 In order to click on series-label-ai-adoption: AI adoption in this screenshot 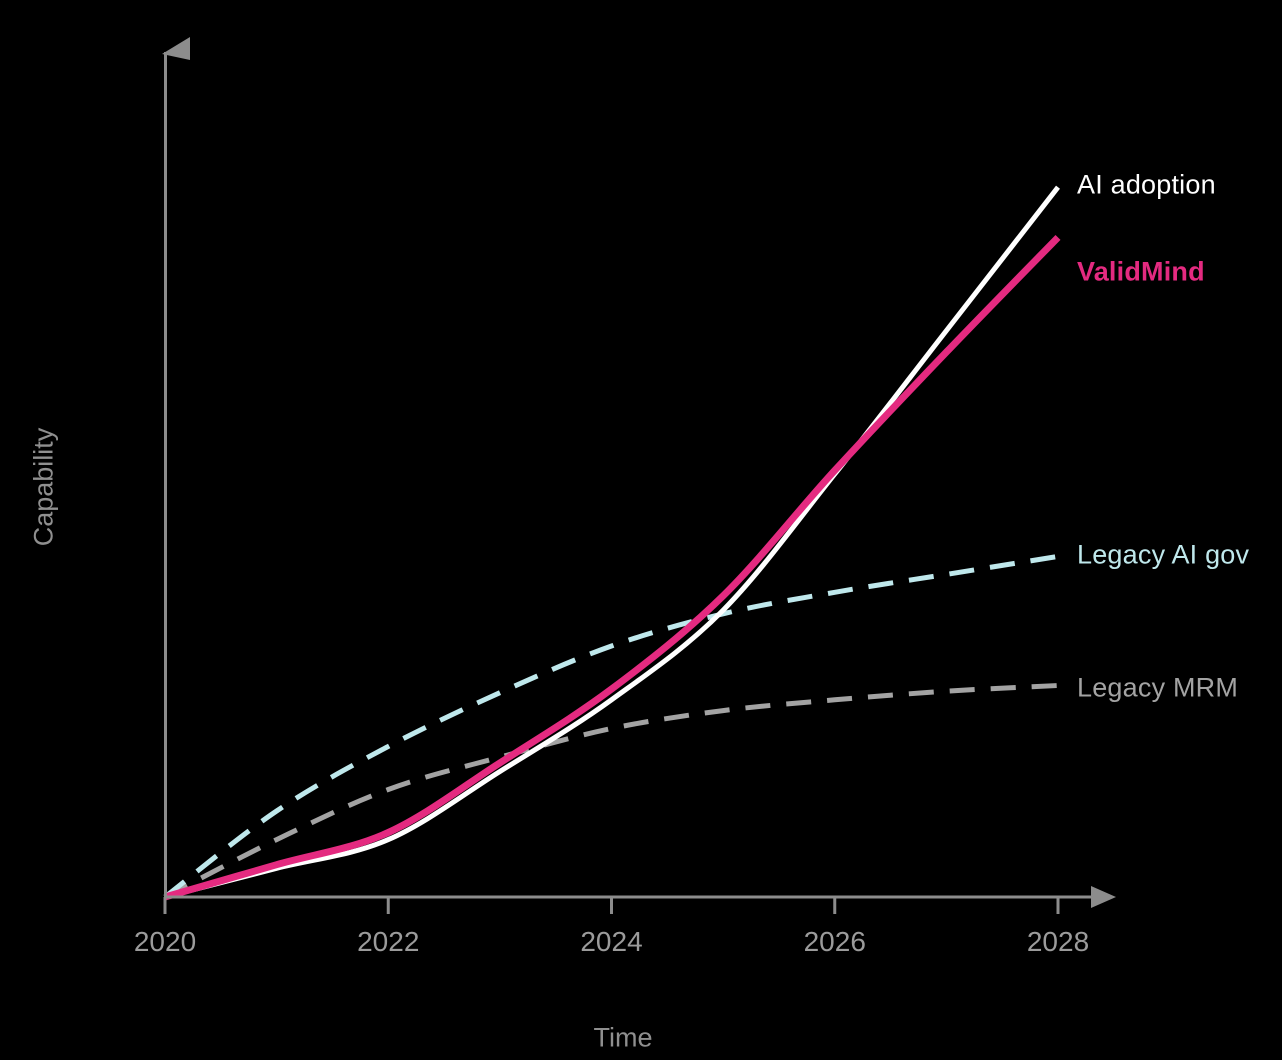, I will do `click(1146, 184)`.